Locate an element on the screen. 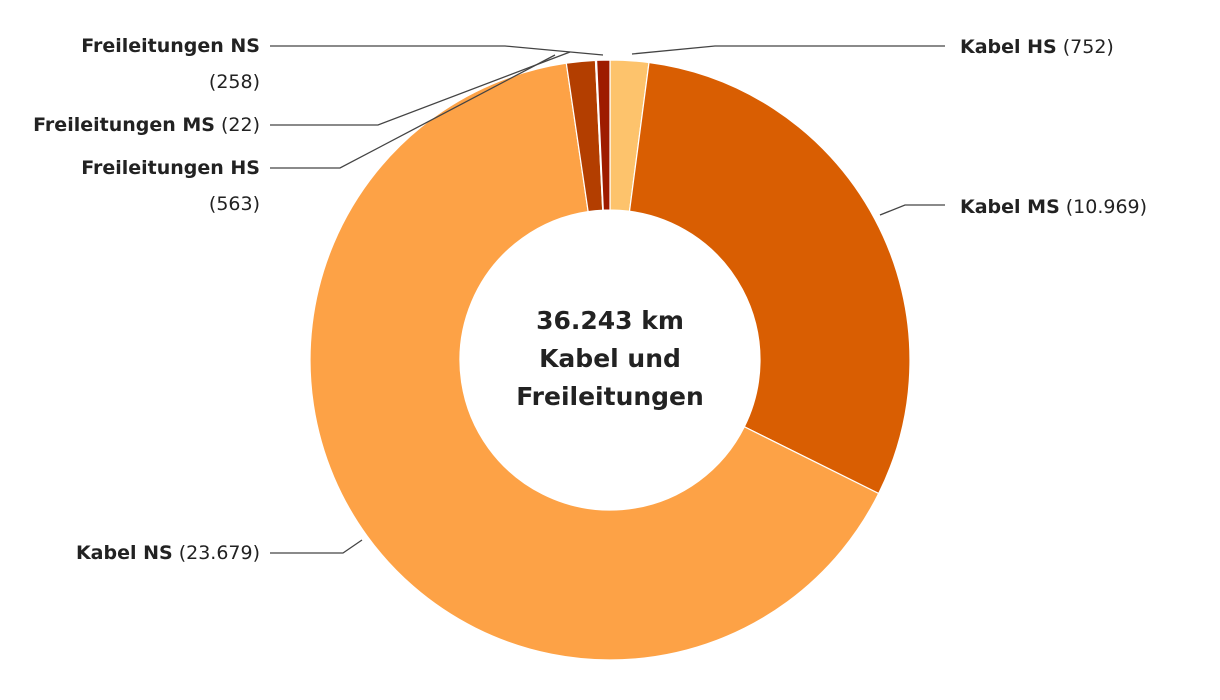  slice-name: Freileitungen HS is located at coordinates (170, 168).